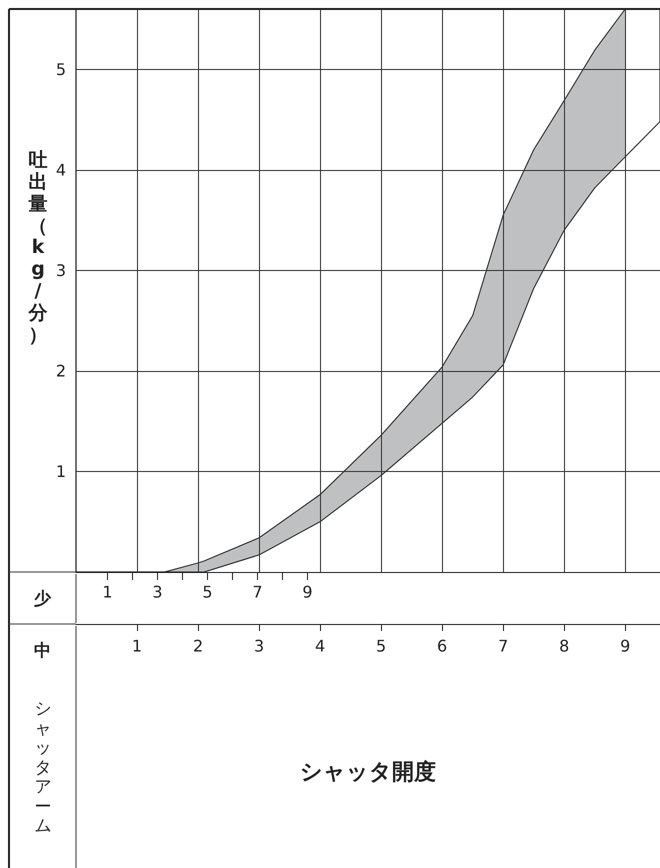 This screenshot has width=660, height=868. I want to click on y-tick-label: 2, so click(61, 370).